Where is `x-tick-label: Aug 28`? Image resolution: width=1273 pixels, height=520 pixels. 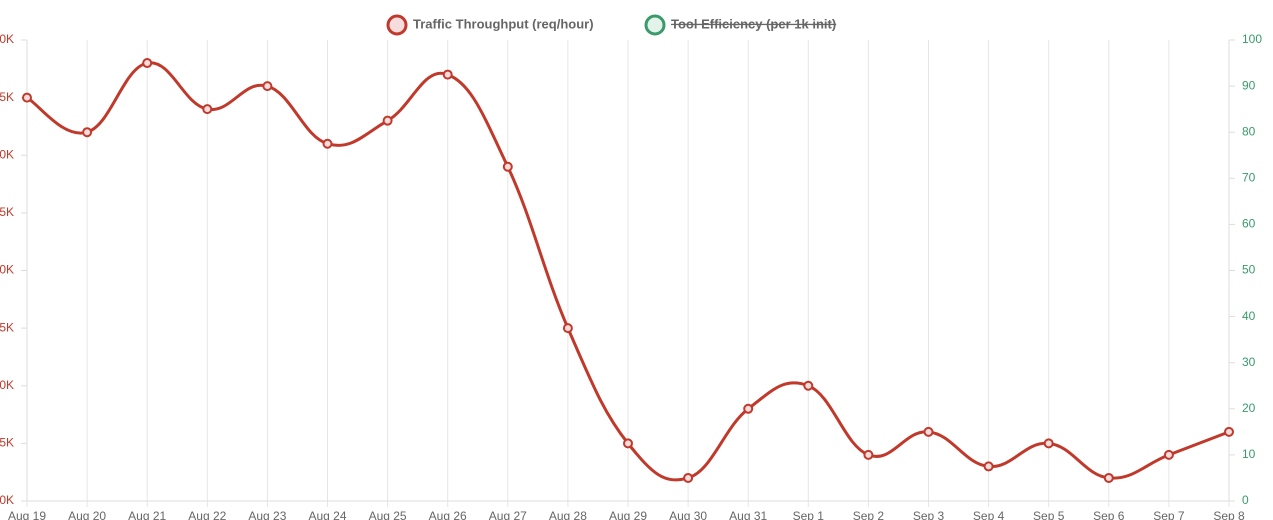
x-tick-label: Aug 28 is located at coordinates (568, 514).